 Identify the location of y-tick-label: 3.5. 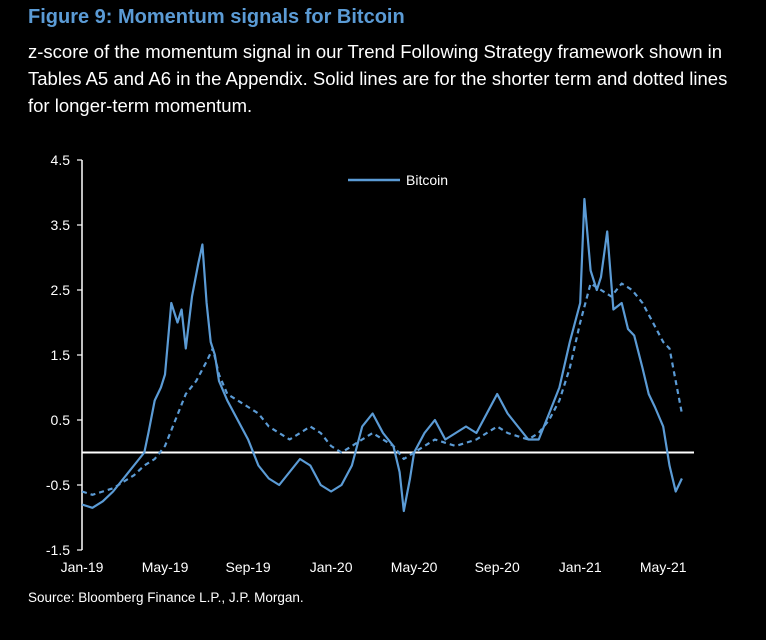
(61, 225).